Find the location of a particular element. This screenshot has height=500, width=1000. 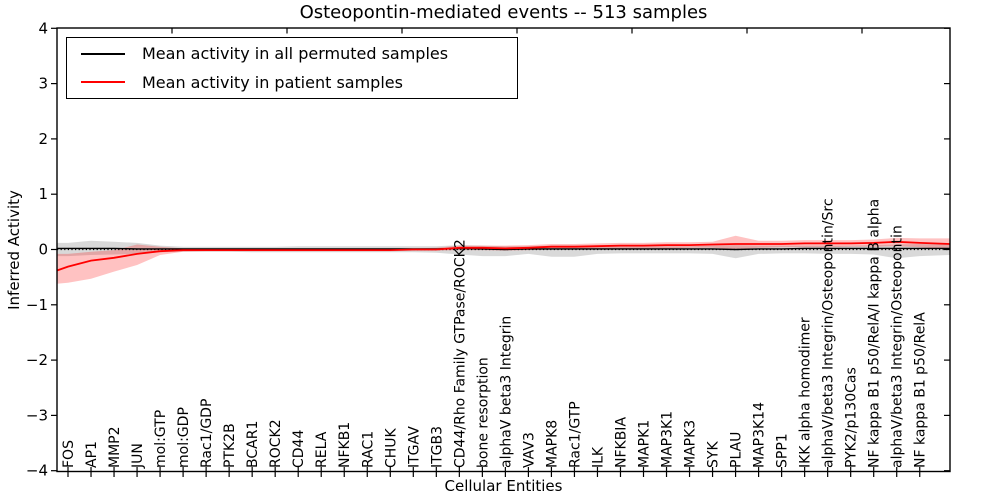

x-axis-label: Cellular Entities is located at coordinates (503, 486).